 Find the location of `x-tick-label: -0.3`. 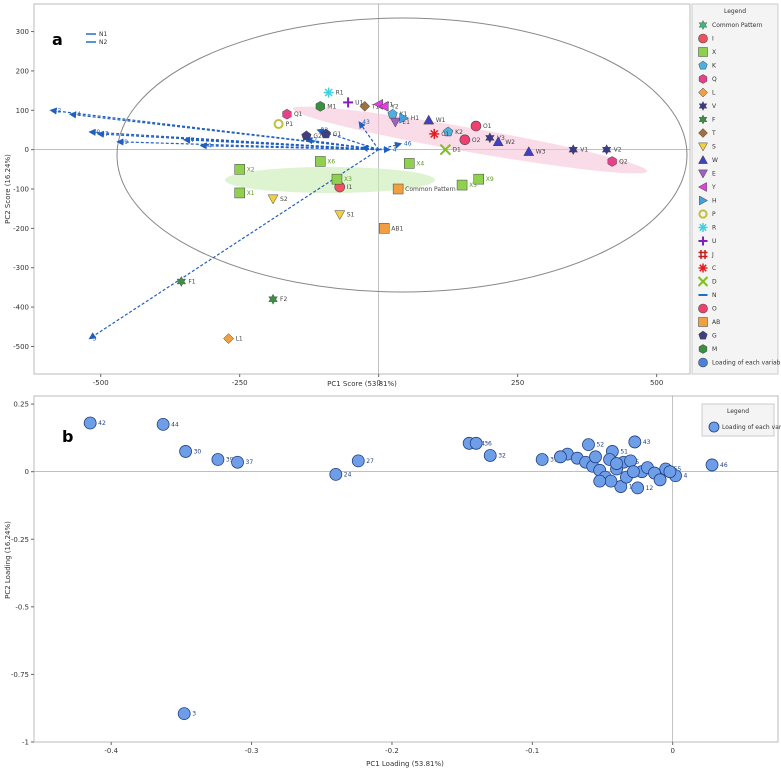

x-tick-label: -0.3 is located at coordinates (252, 751).